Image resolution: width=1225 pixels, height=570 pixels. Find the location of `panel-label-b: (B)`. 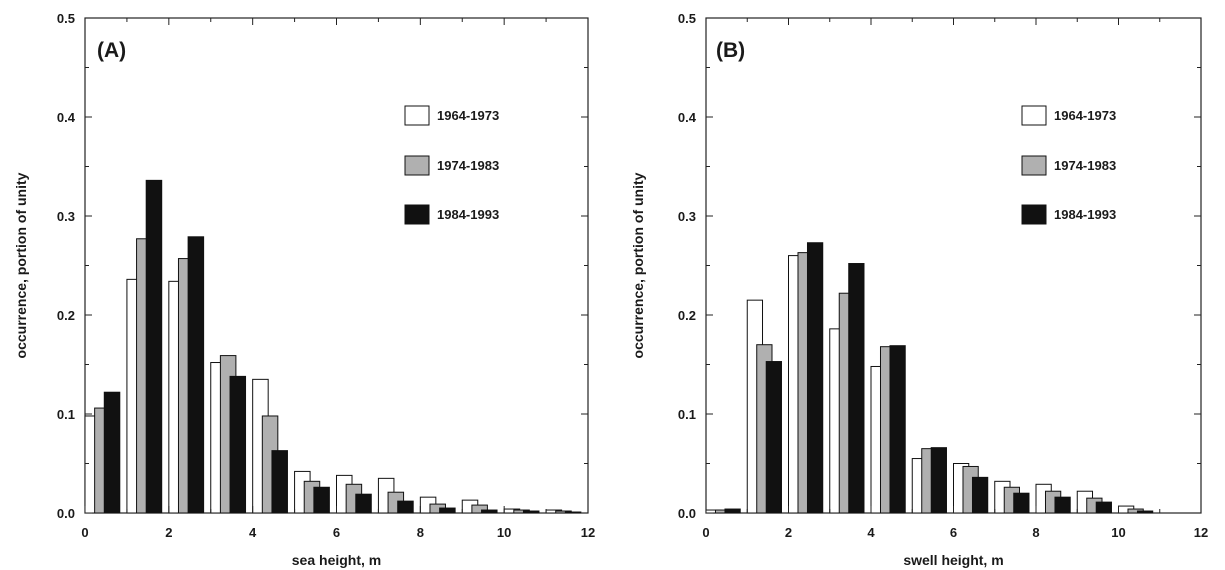

panel-label-b: (B) is located at coordinates (730, 50).